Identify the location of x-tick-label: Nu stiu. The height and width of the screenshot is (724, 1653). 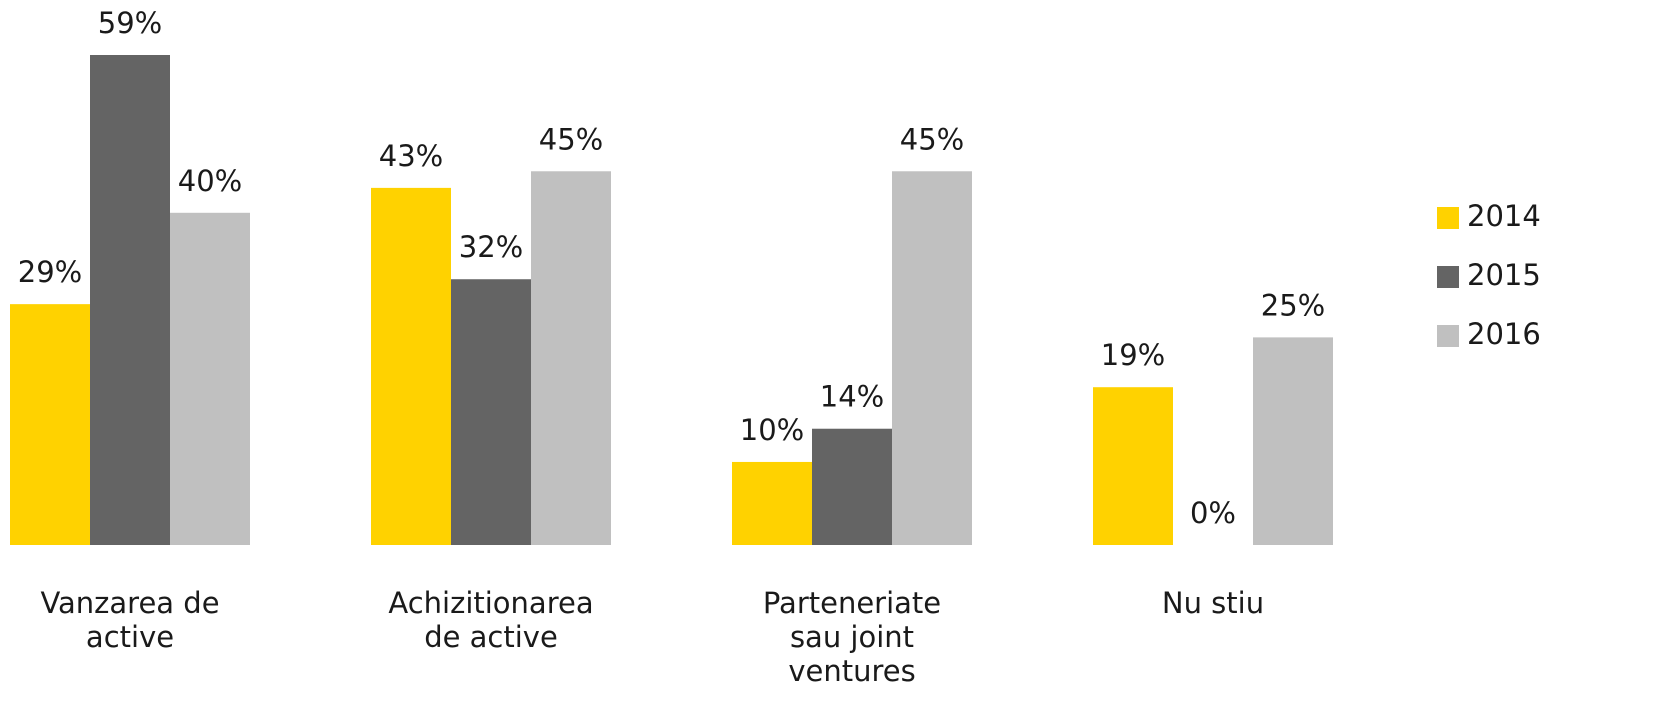
(1213, 603).